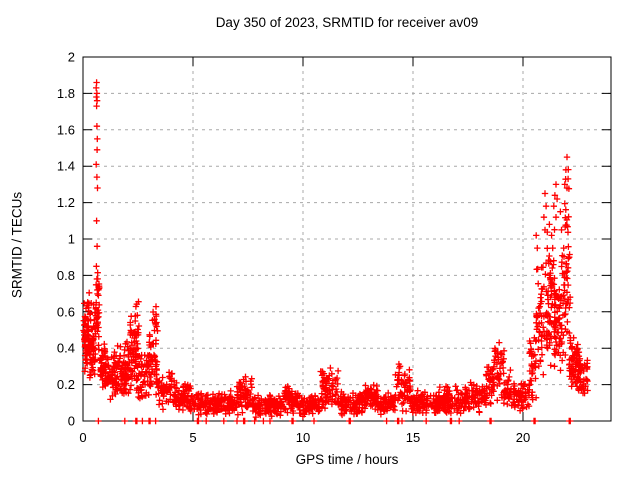  What do you see at coordinates (66, 311) in the screenshot?
I see `y-tick-label: 0.6` at bounding box center [66, 311].